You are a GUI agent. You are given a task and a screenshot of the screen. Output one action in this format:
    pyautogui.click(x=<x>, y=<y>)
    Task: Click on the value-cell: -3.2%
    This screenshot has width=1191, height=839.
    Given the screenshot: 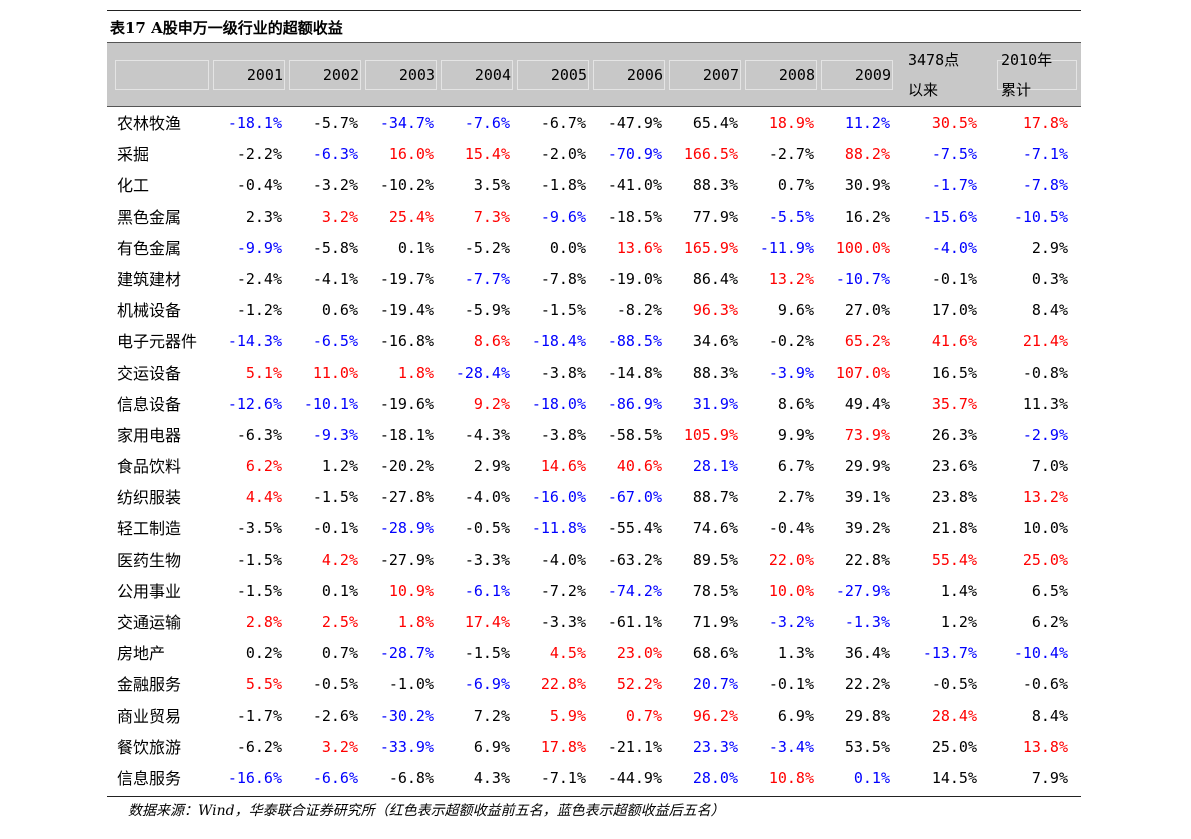 What is the action you would take?
    pyautogui.click(x=335, y=185)
    